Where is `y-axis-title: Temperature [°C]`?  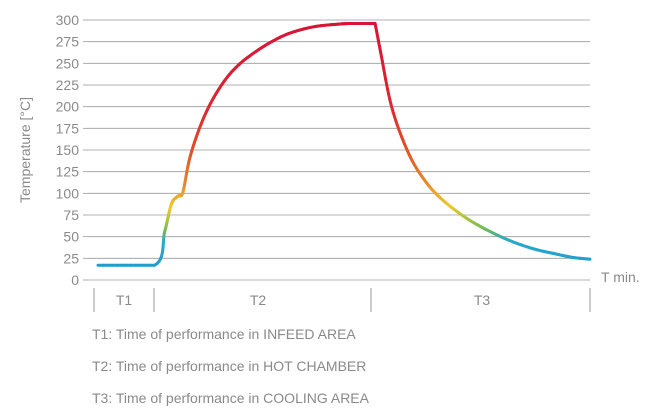 y-axis-title: Temperature [°C] is located at coordinates (25, 150).